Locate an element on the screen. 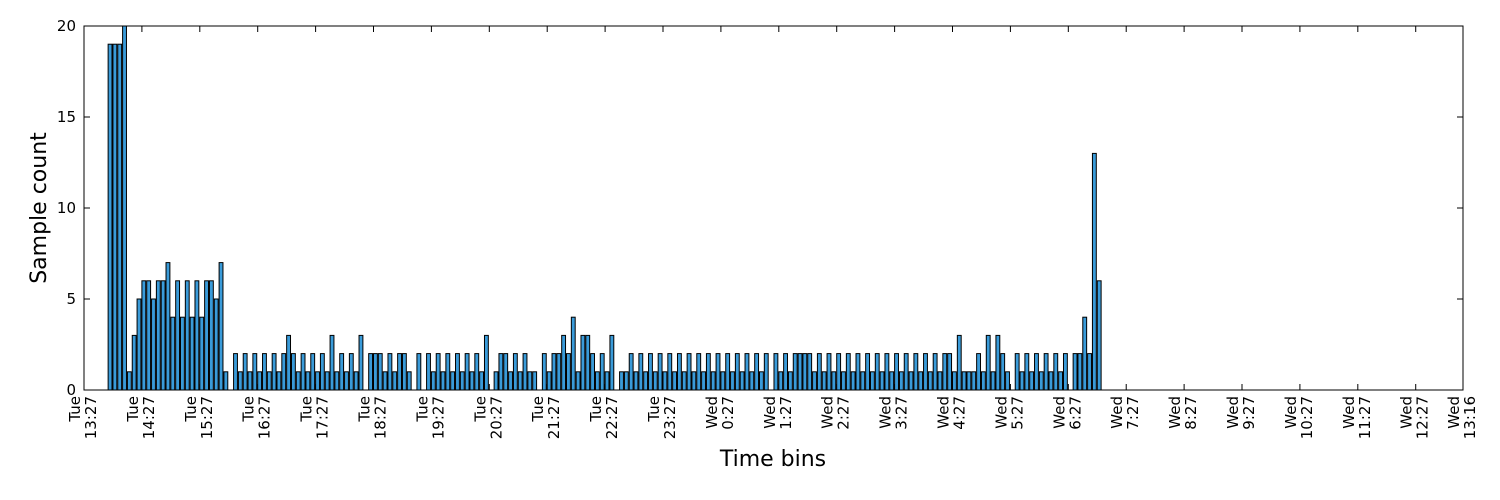 The image size is (1500, 500). y-tick-label: 10 is located at coordinates (66, 208).